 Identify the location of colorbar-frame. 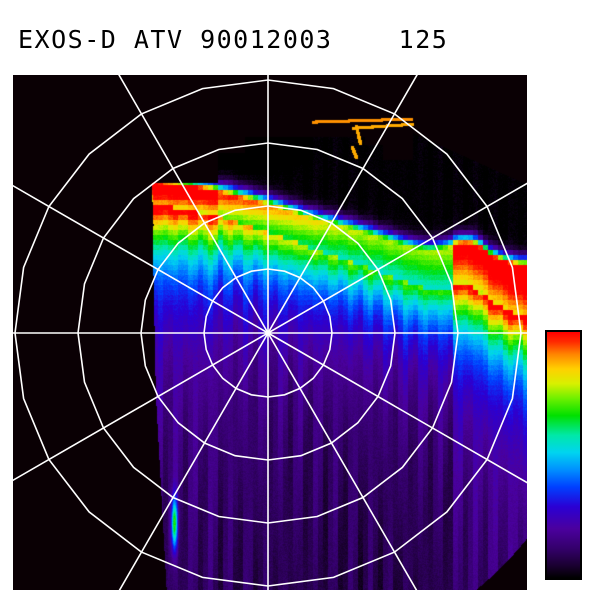
(563, 455).